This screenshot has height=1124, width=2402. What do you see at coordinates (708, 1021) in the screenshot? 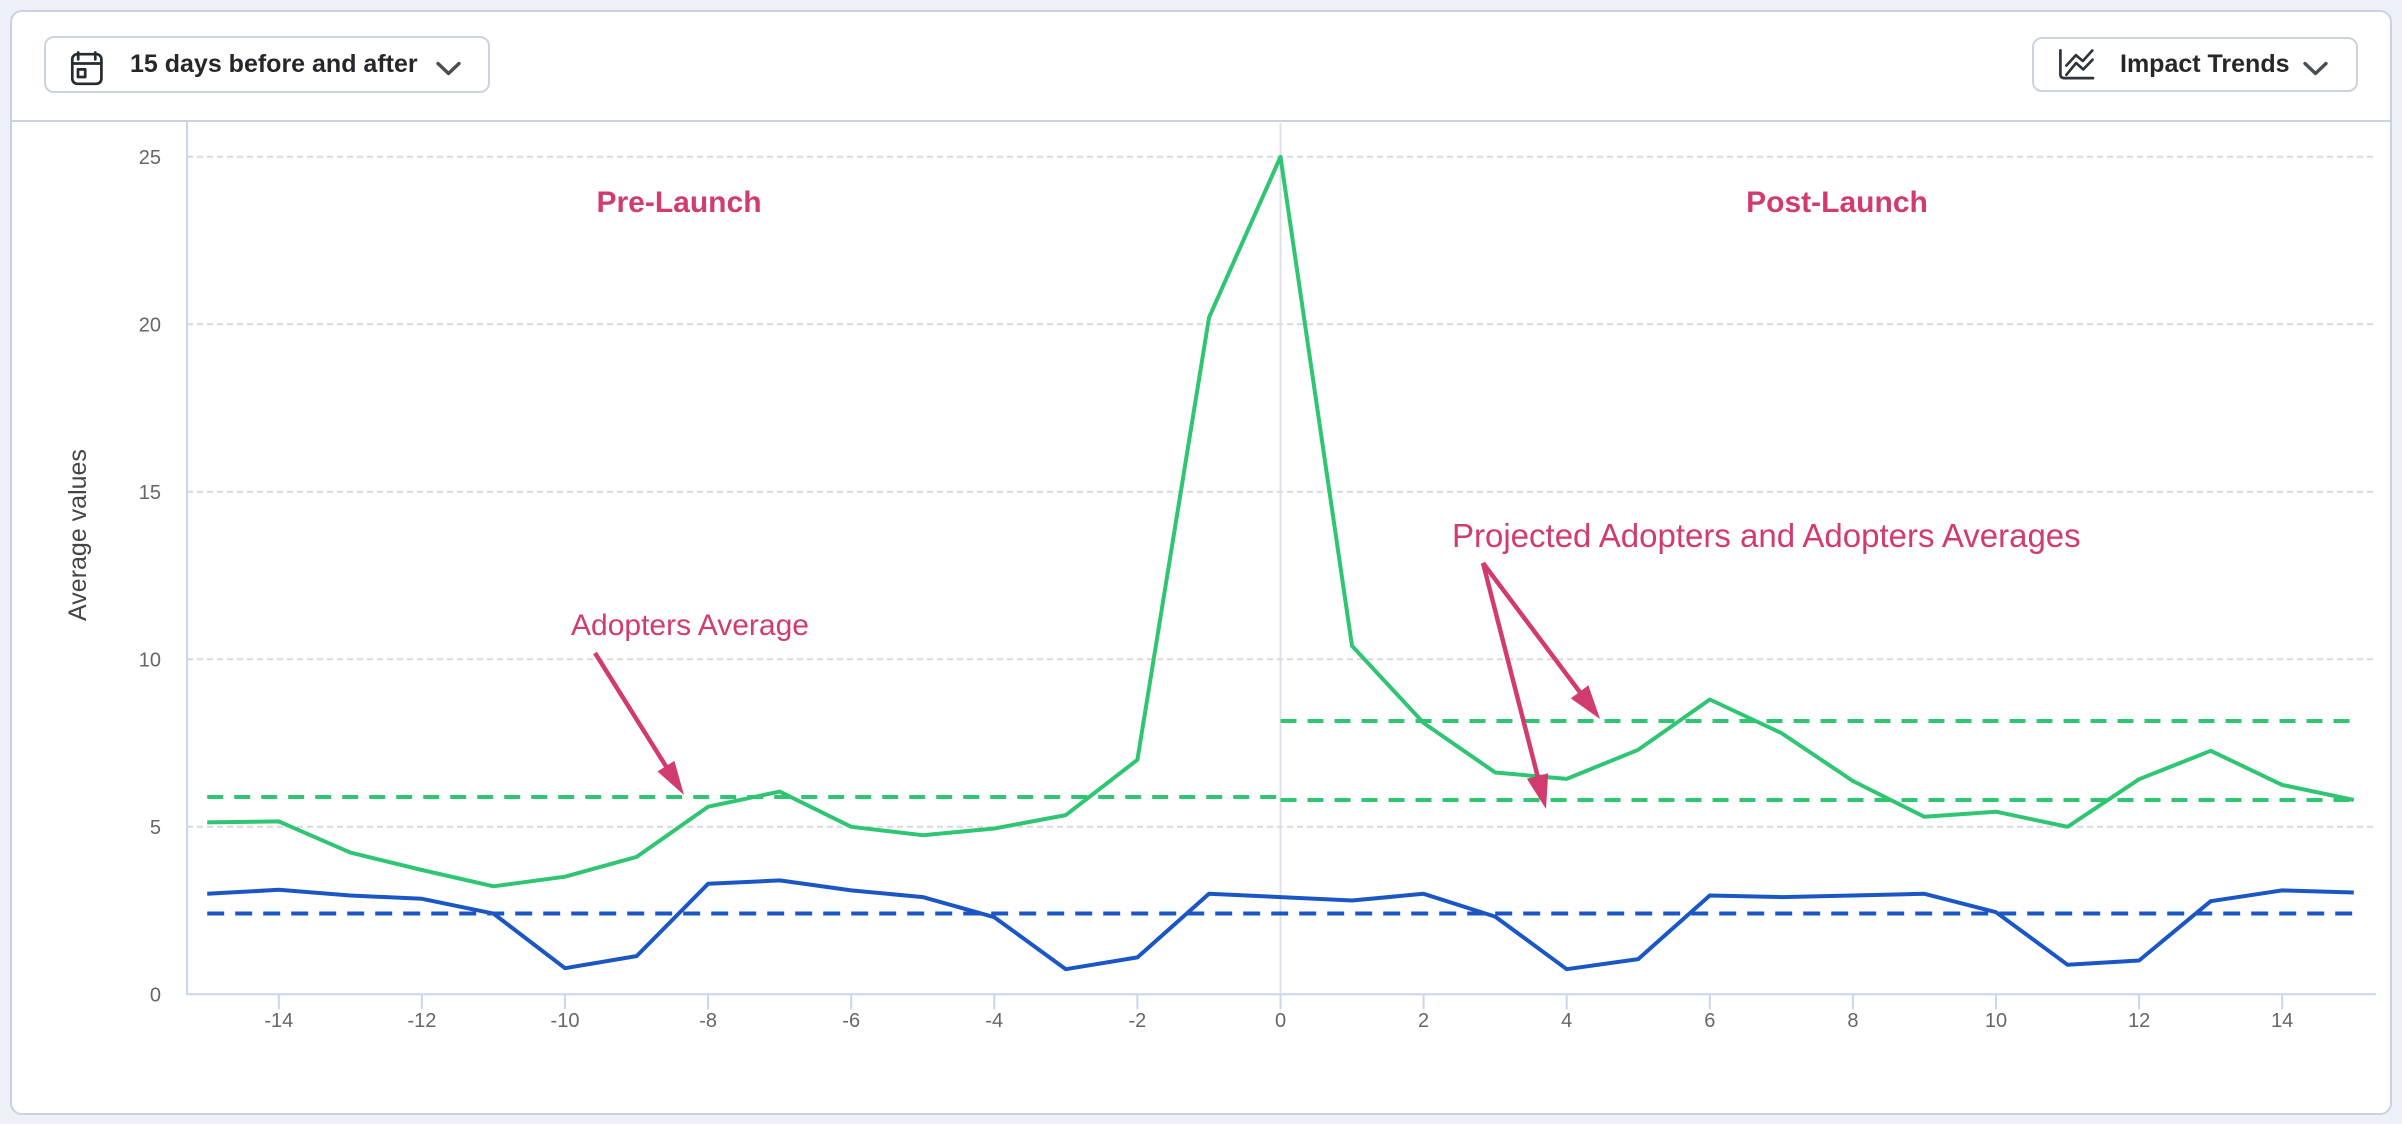
I see `svg-text: -8` at bounding box center [708, 1021].